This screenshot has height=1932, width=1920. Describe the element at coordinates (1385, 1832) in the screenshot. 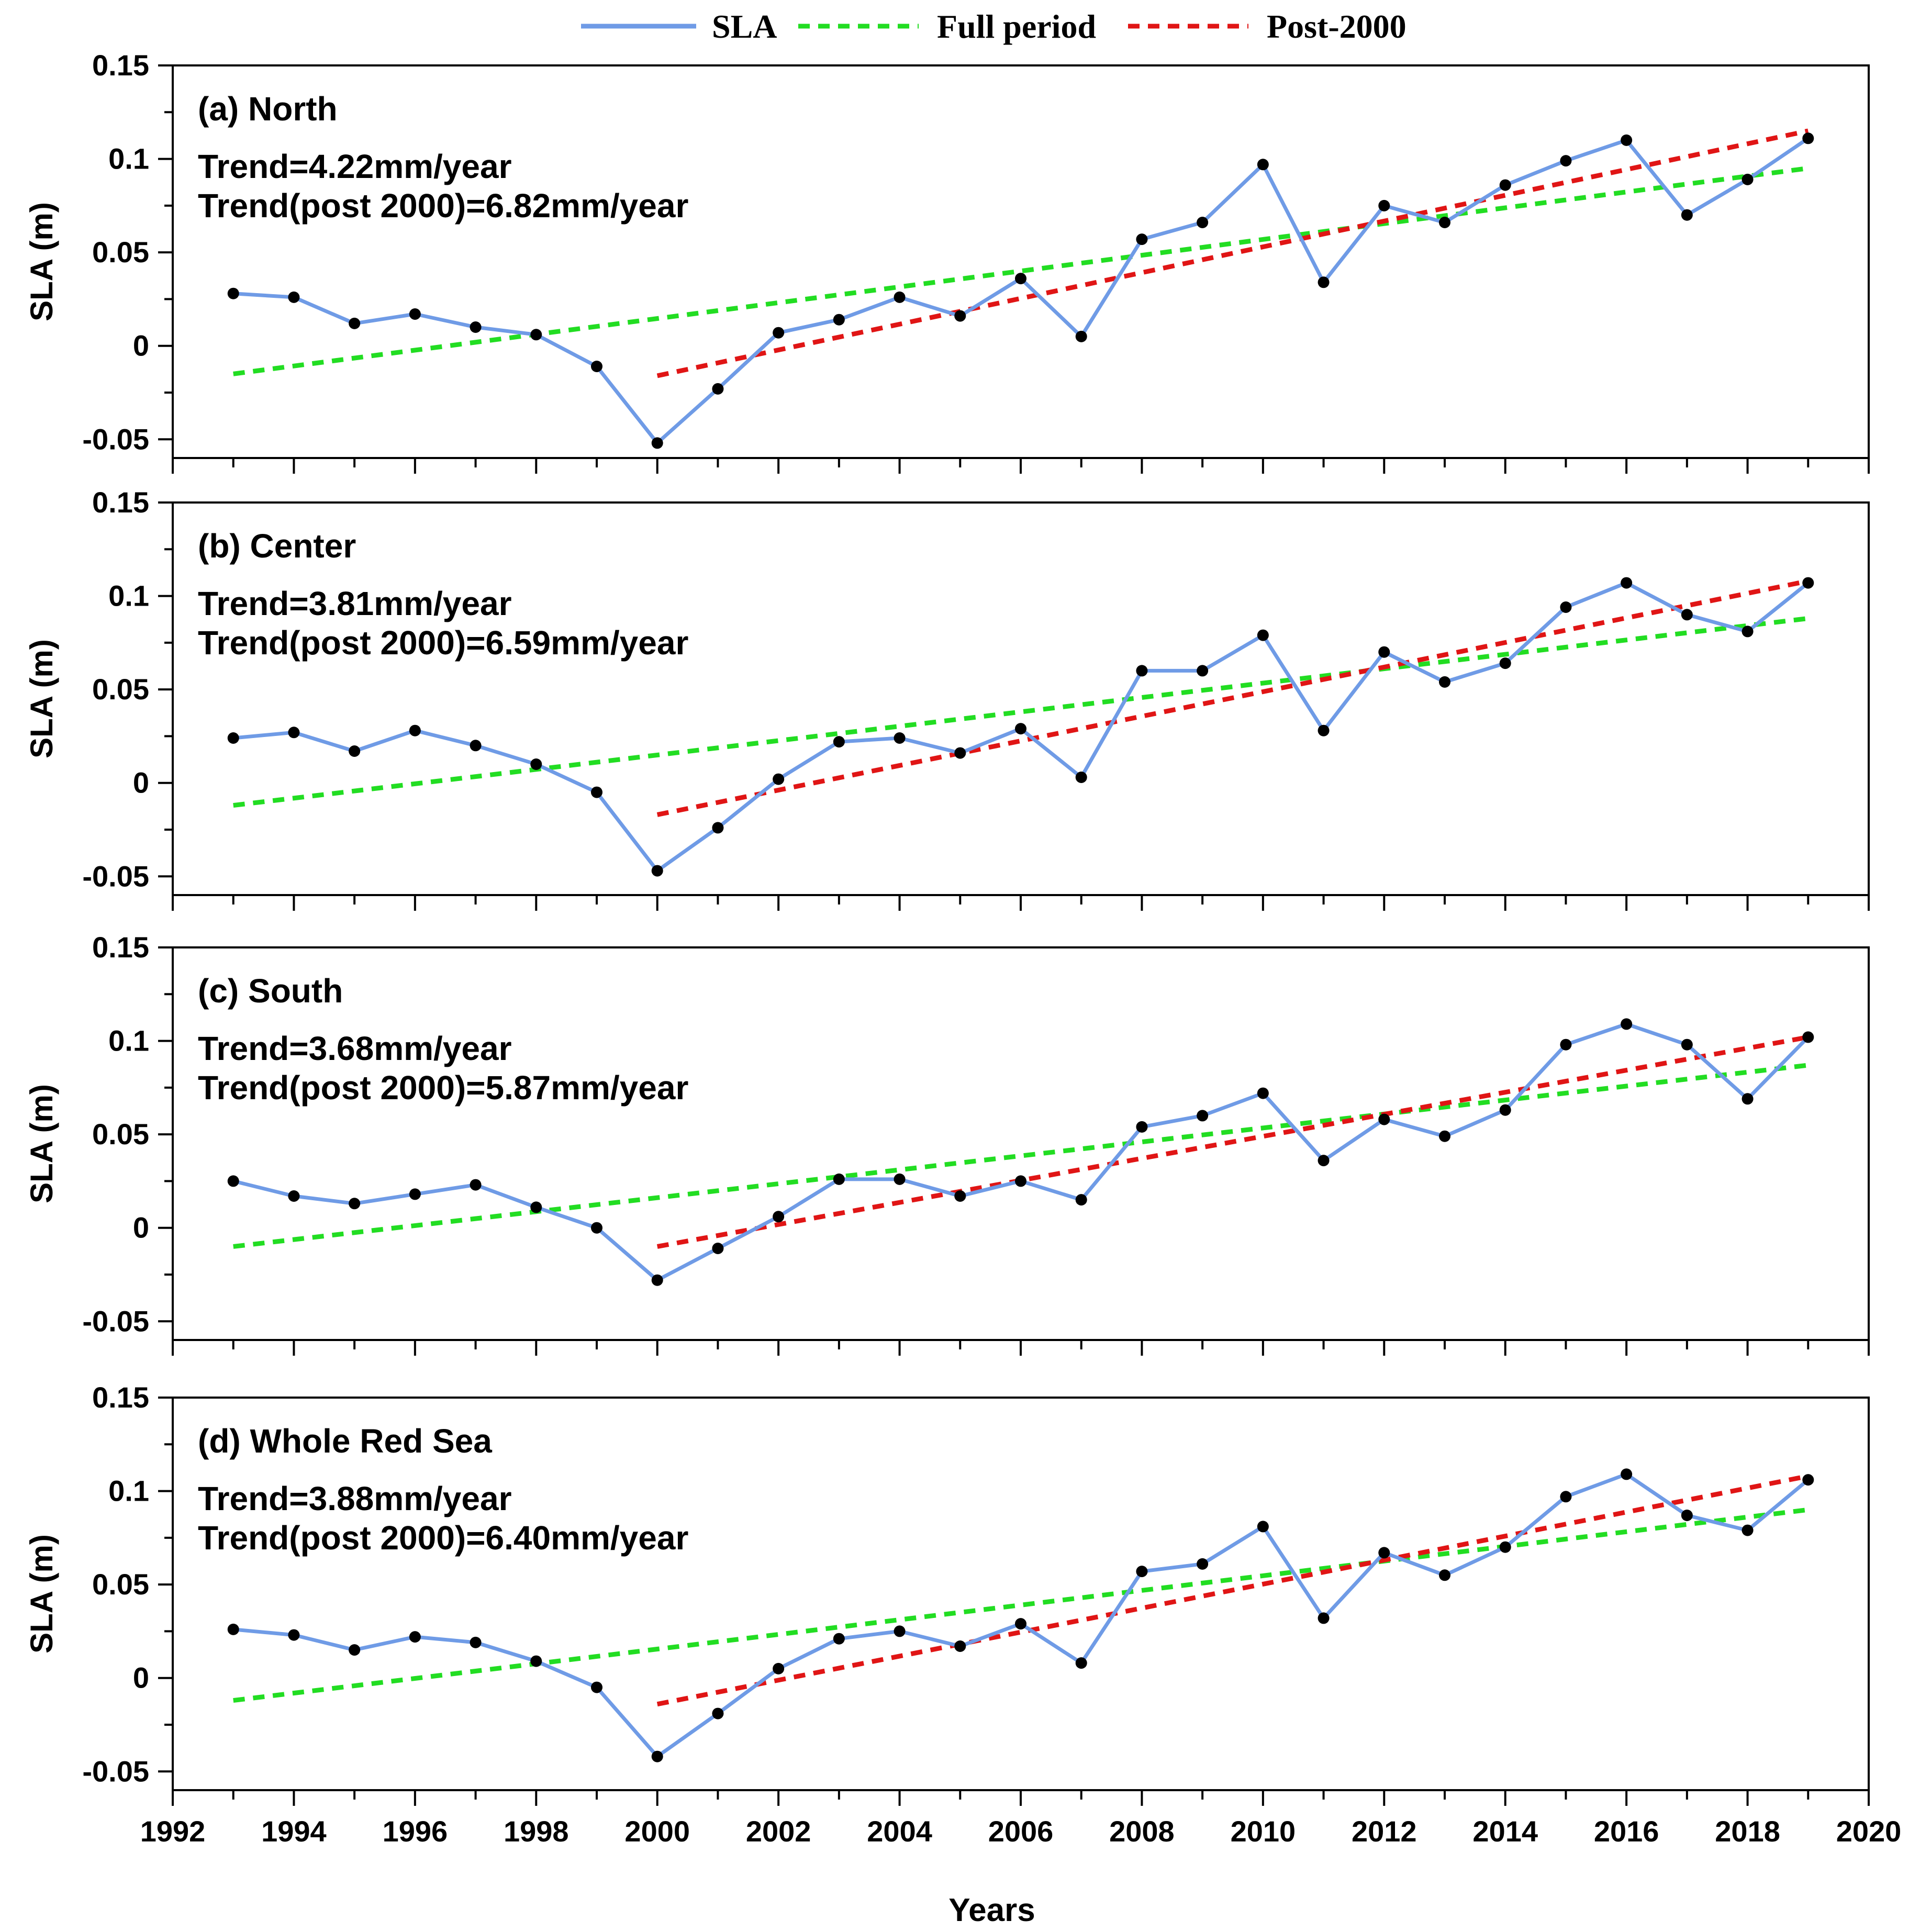

I see `x-tick-label: 2012` at that location.